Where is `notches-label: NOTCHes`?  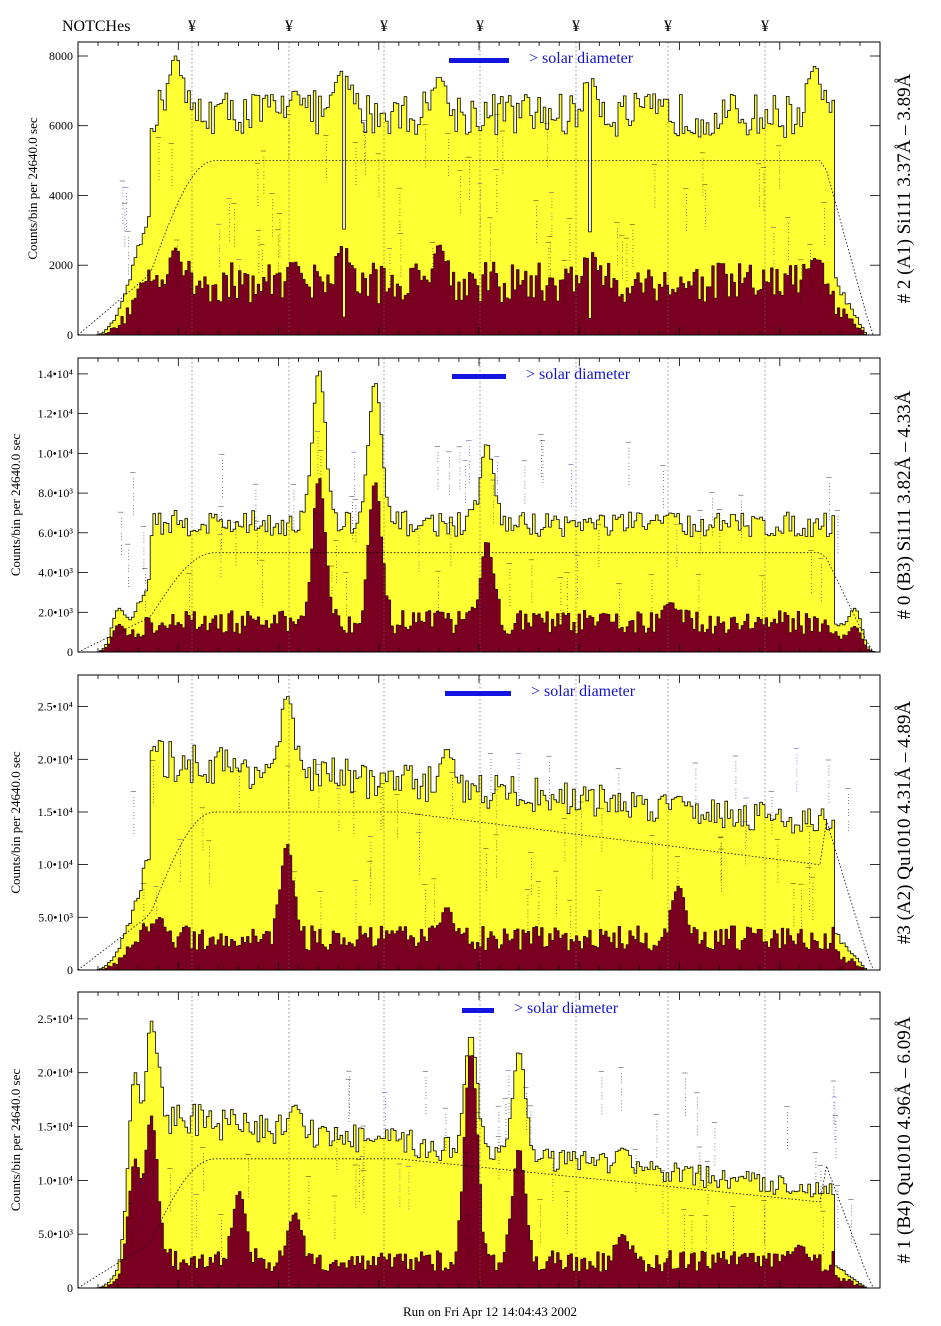
notches-label: NOTCHes is located at coordinates (96, 26).